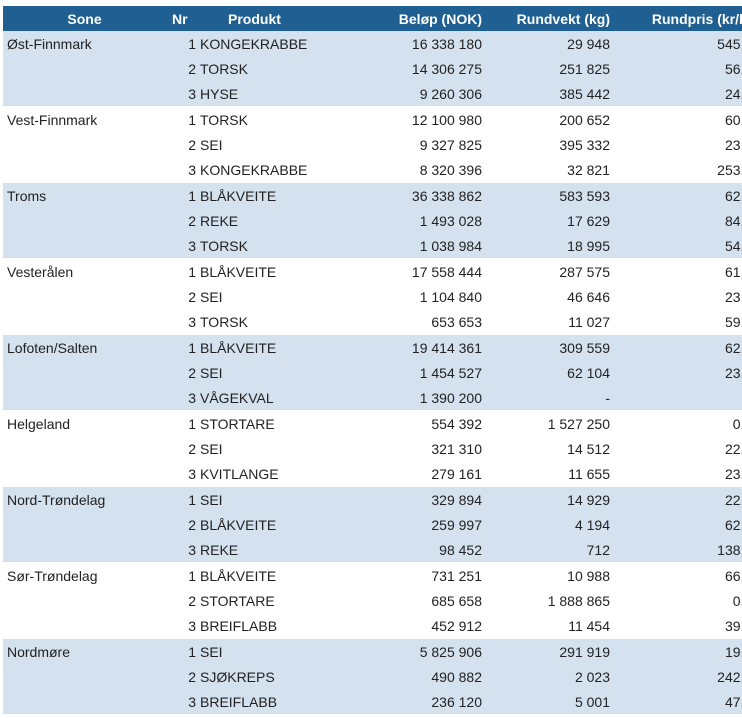  I want to click on cell-belop: 5 825 906, so click(430, 651).